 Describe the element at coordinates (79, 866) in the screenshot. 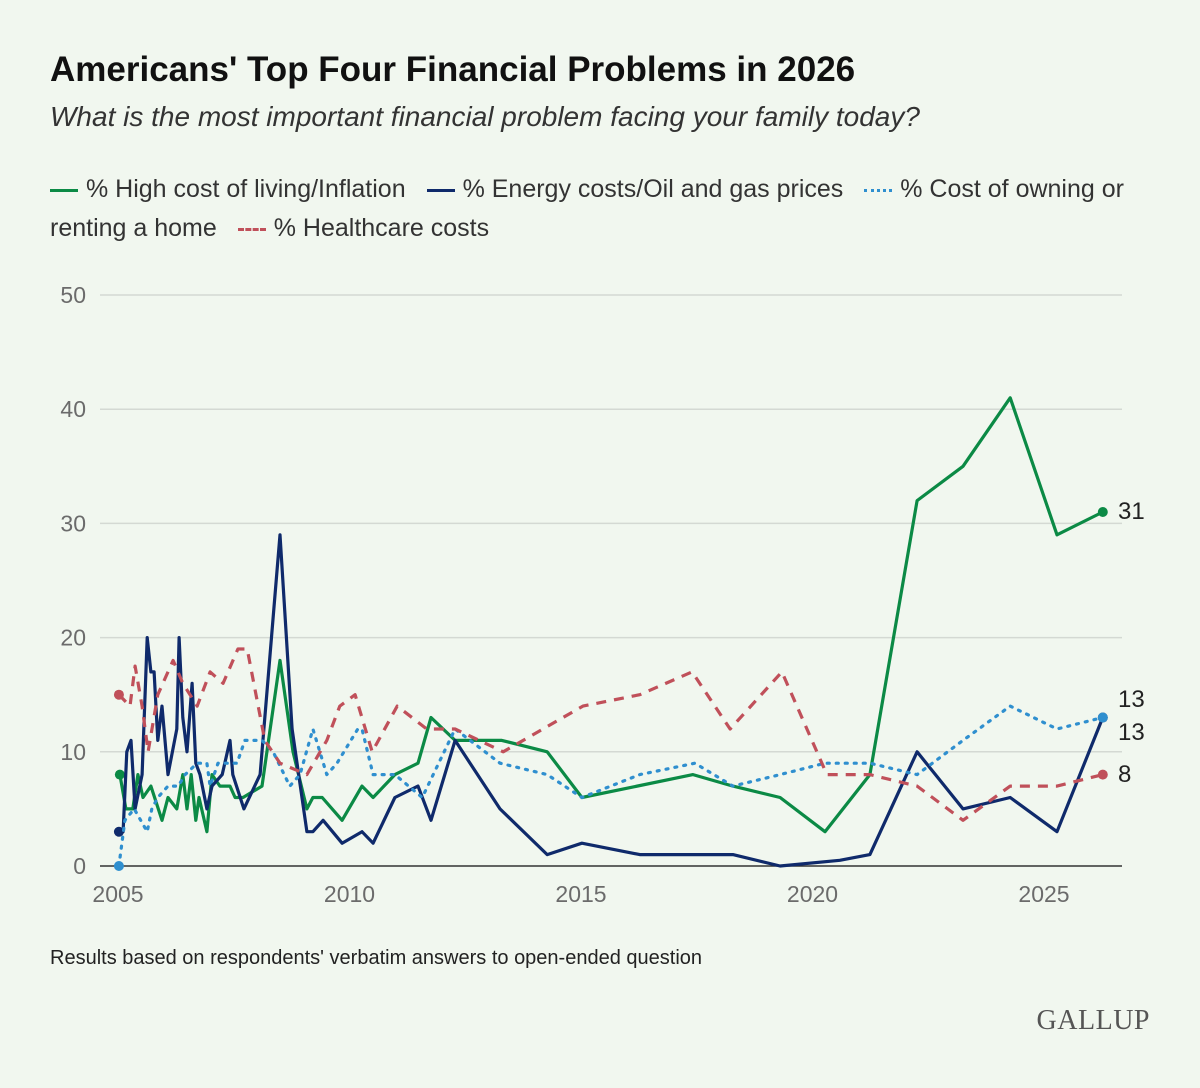

I see `y-tick-label: 0` at that location.